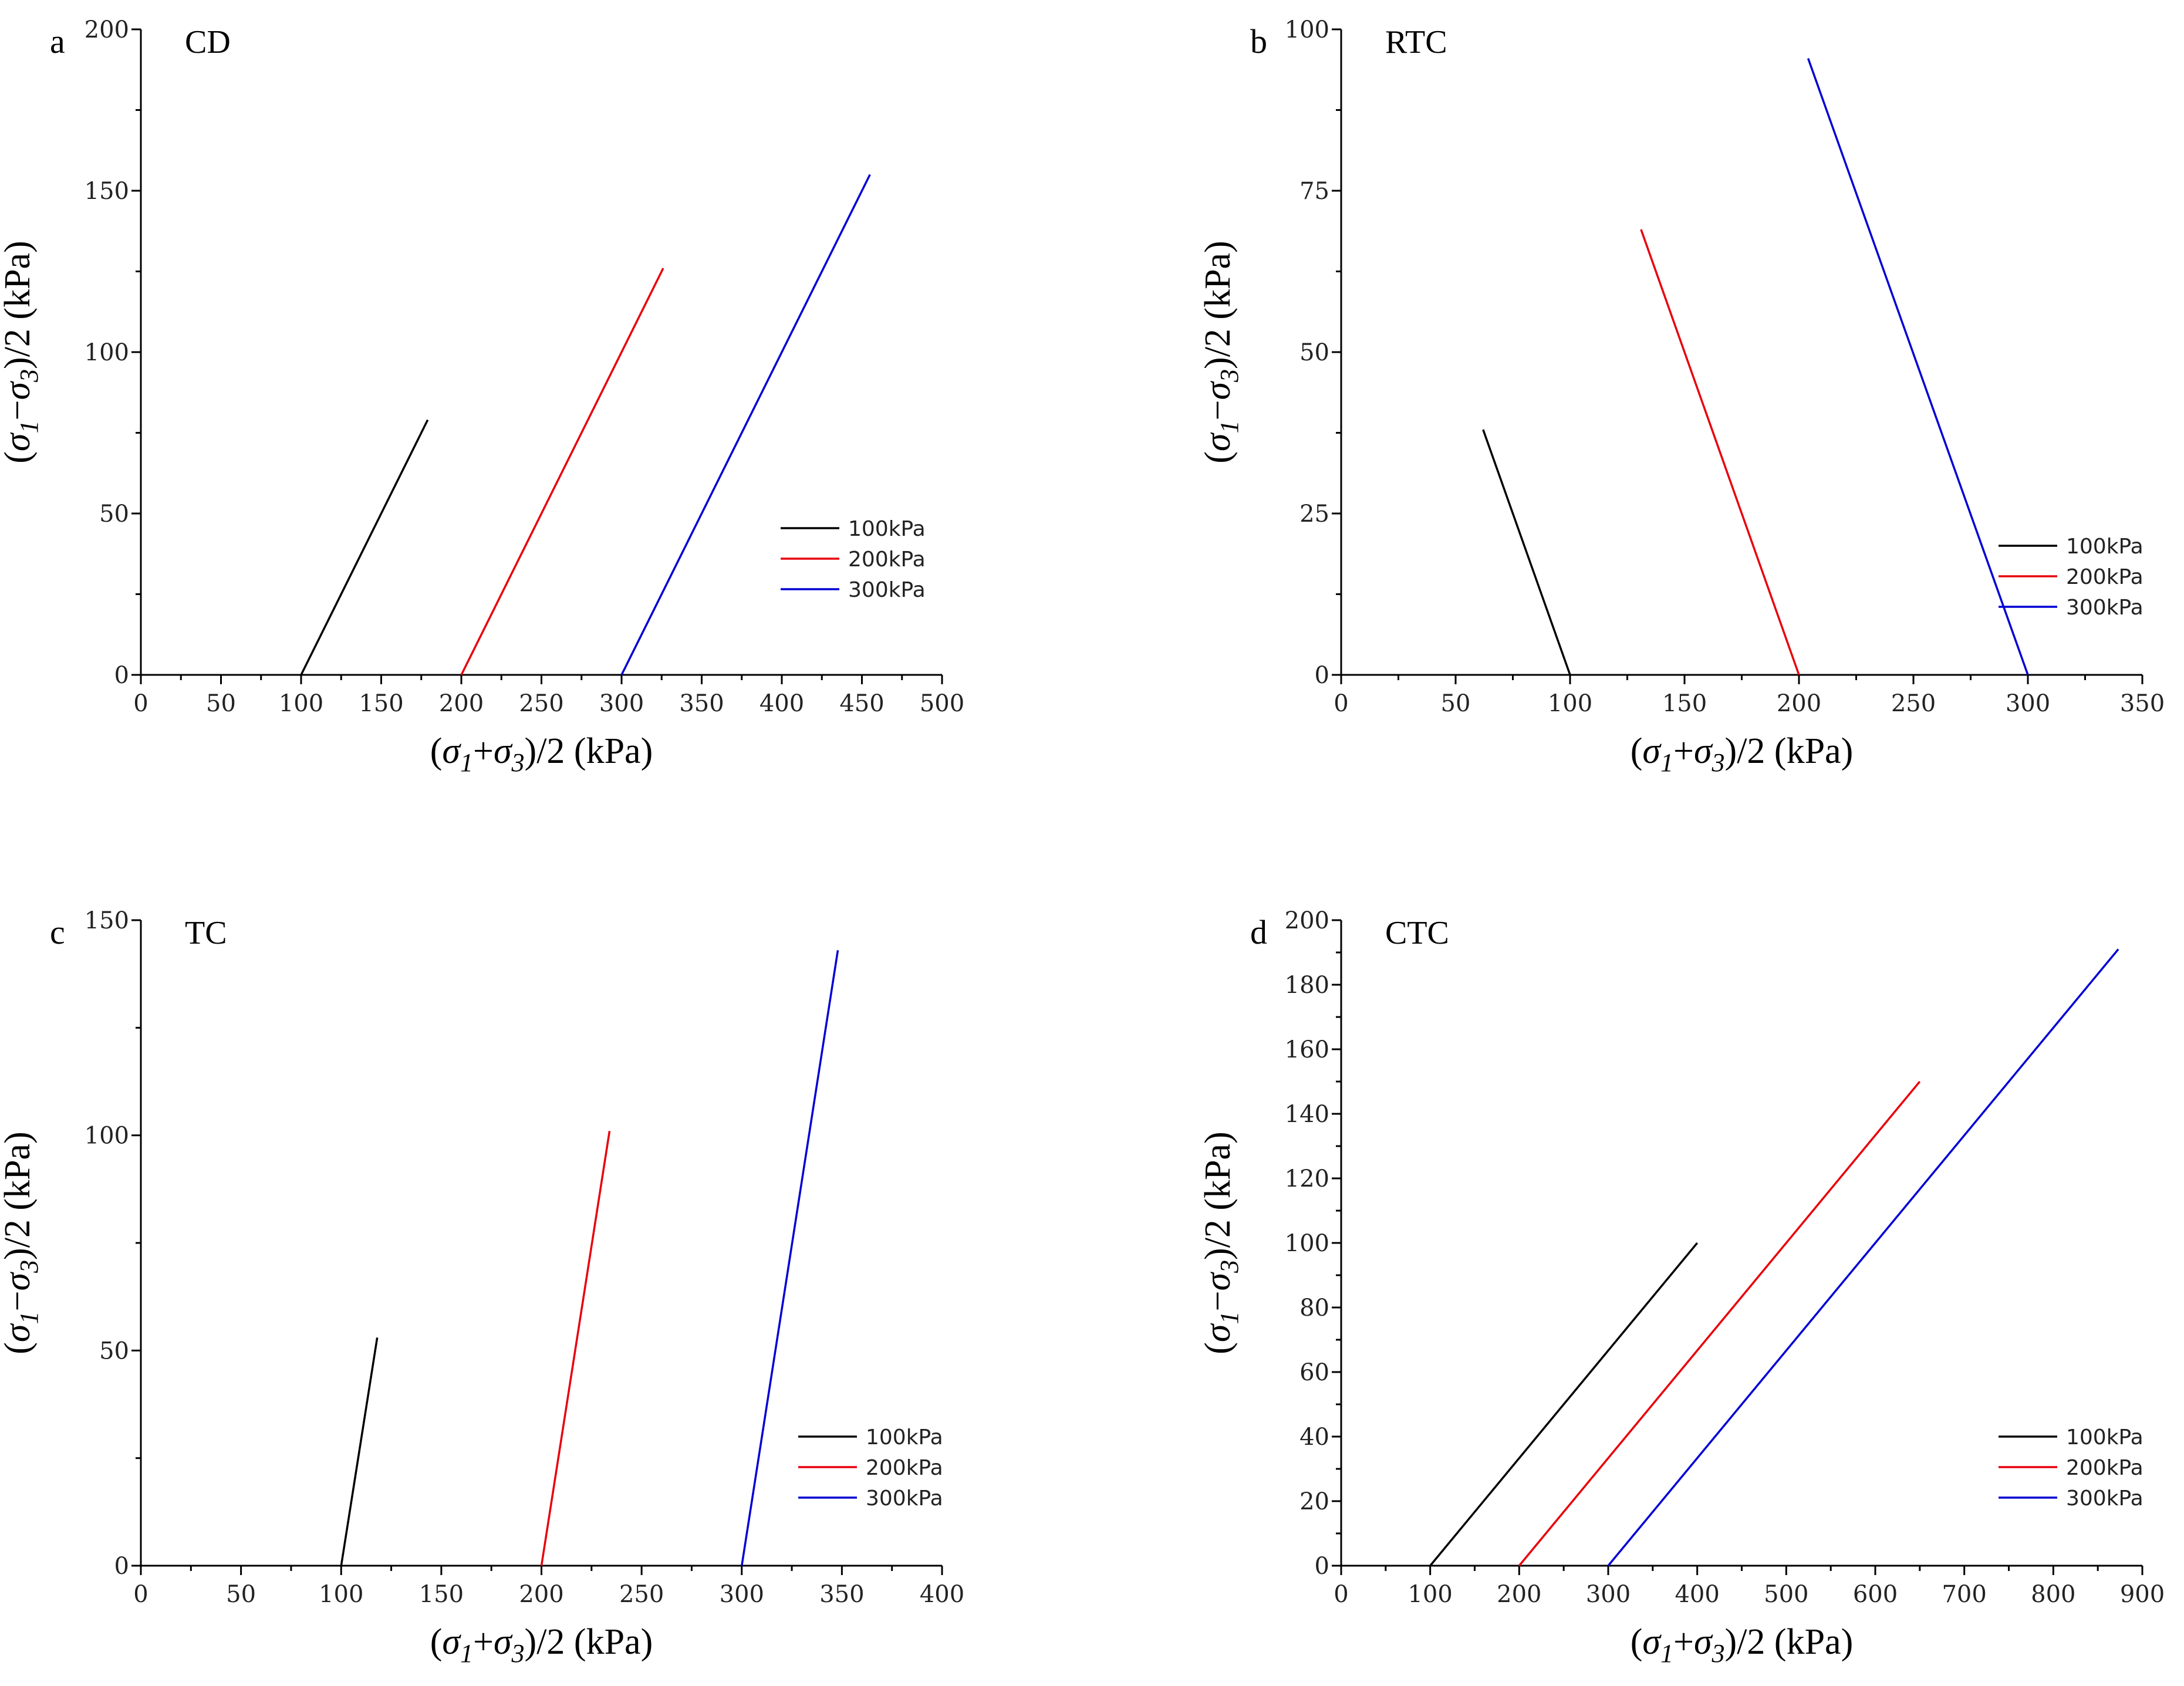 The width and height of the screenshot is (2184, 1686). Describe the element at coordinates (208, 42) in the screenshot. I see `panel-title: CD` at that location.